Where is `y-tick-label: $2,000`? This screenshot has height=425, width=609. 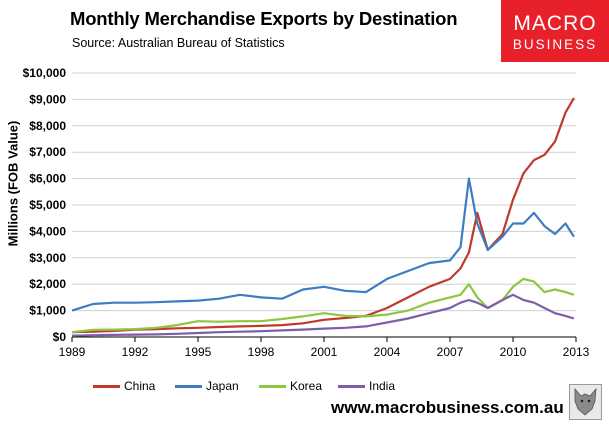
y-tick-label: $2,000 is located at coordinates (47, 284).